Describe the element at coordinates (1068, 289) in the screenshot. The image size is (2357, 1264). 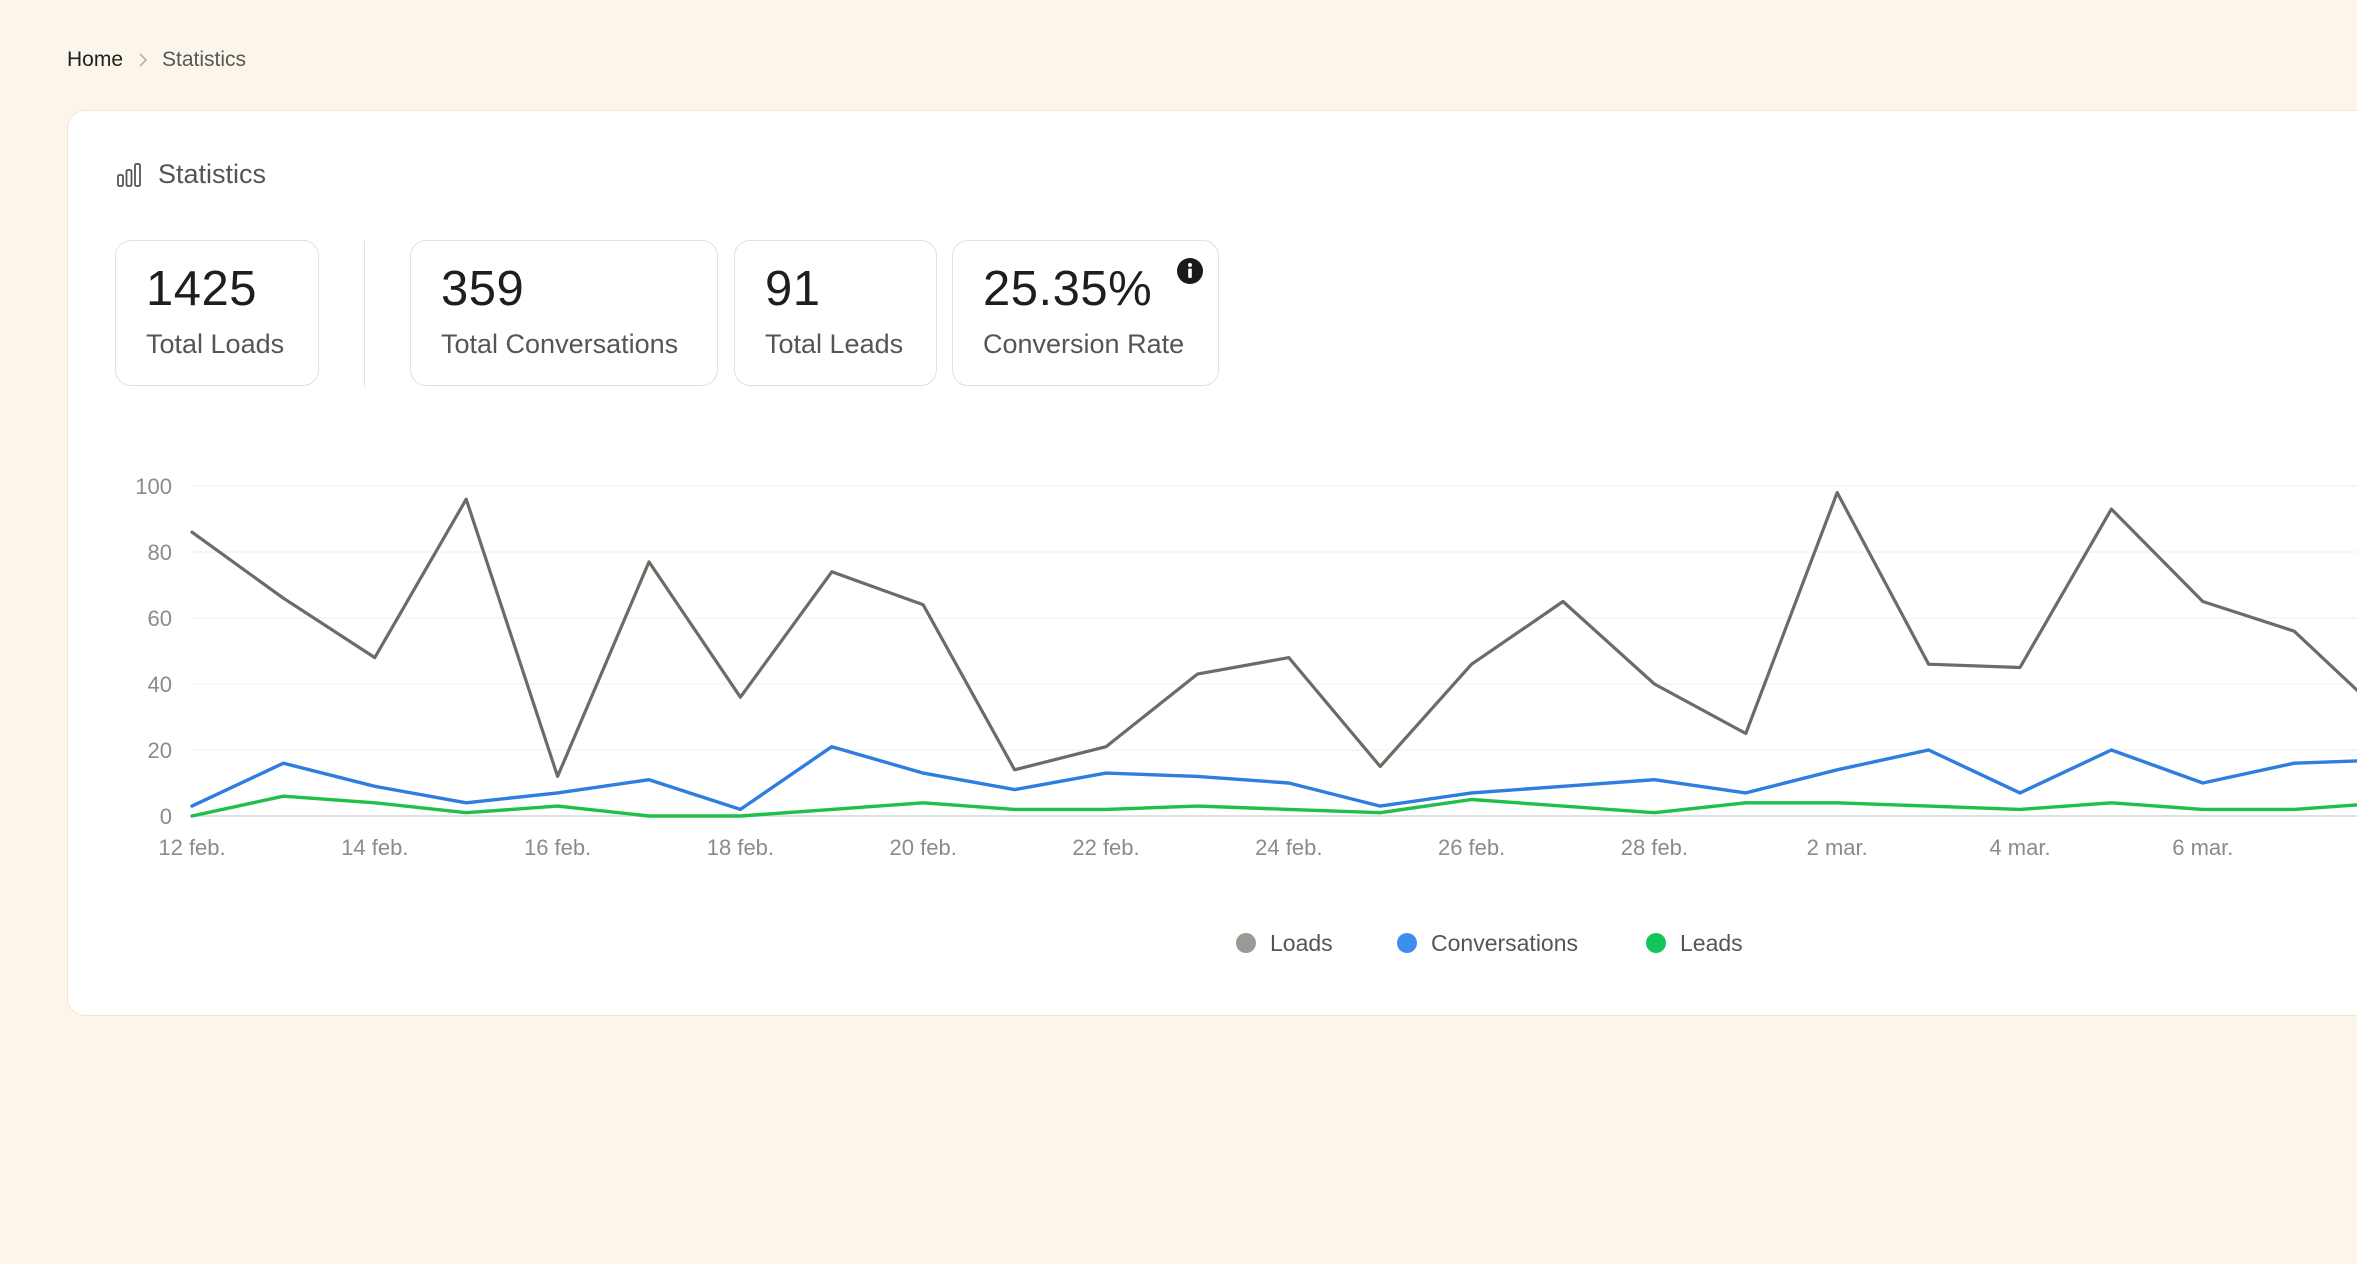
I see `stat-value: 25.35%` at that location.